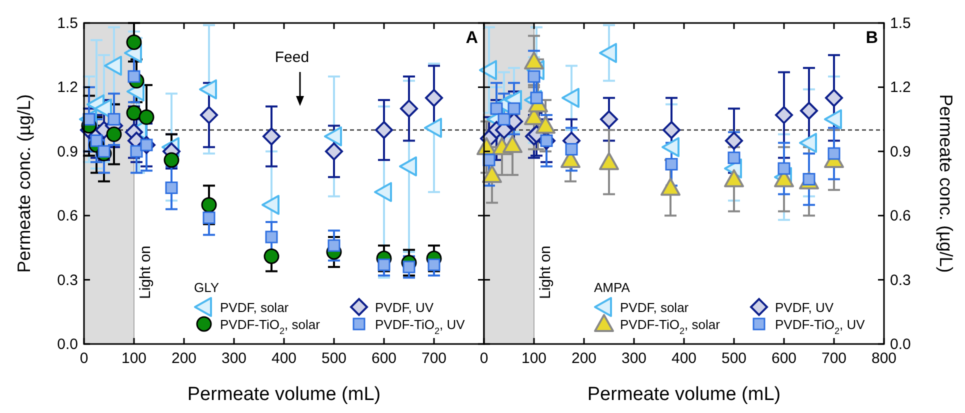 This screenshot has width=965, height=413. Describe the element at coordinates (946, 183) in the screenshot. I see `y2-axis-title: Permeate conc. (µg/L)` at that location.